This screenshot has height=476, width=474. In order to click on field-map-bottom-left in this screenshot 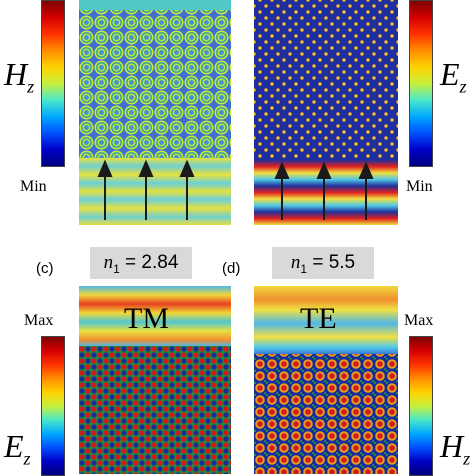, I will do `click(155, 380)`.